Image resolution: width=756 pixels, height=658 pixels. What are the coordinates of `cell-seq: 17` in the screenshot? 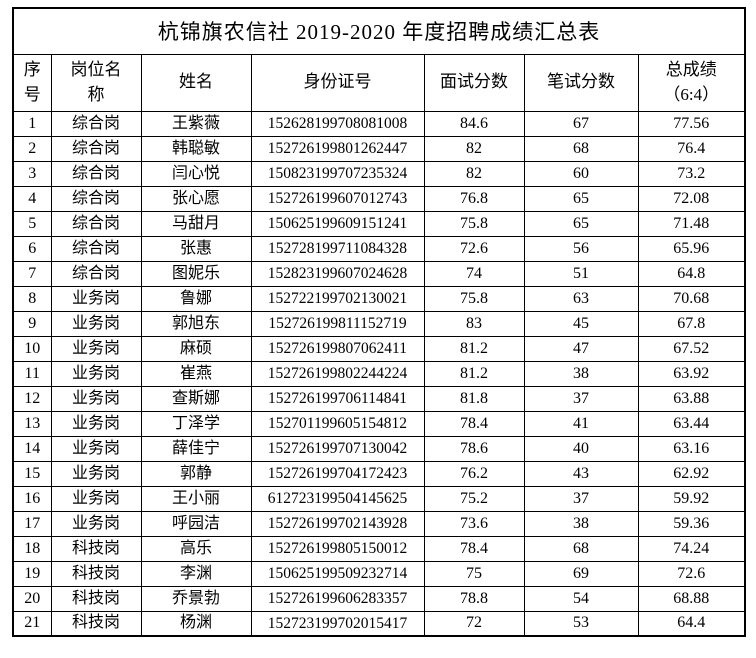 It's located at (32, 523).